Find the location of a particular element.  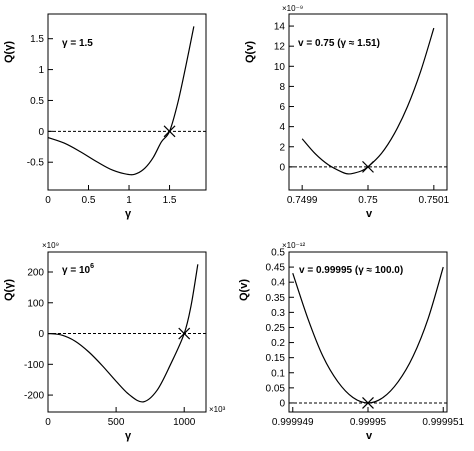

x-tick-label: 0.999951 is located at coordinates (443, 422).